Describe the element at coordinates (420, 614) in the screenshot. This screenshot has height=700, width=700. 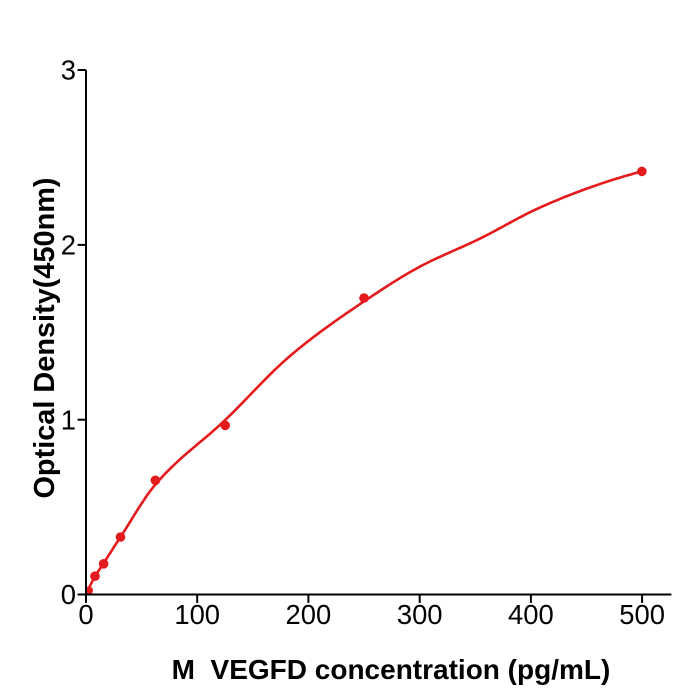
I see `svg-text: 300` at that location.